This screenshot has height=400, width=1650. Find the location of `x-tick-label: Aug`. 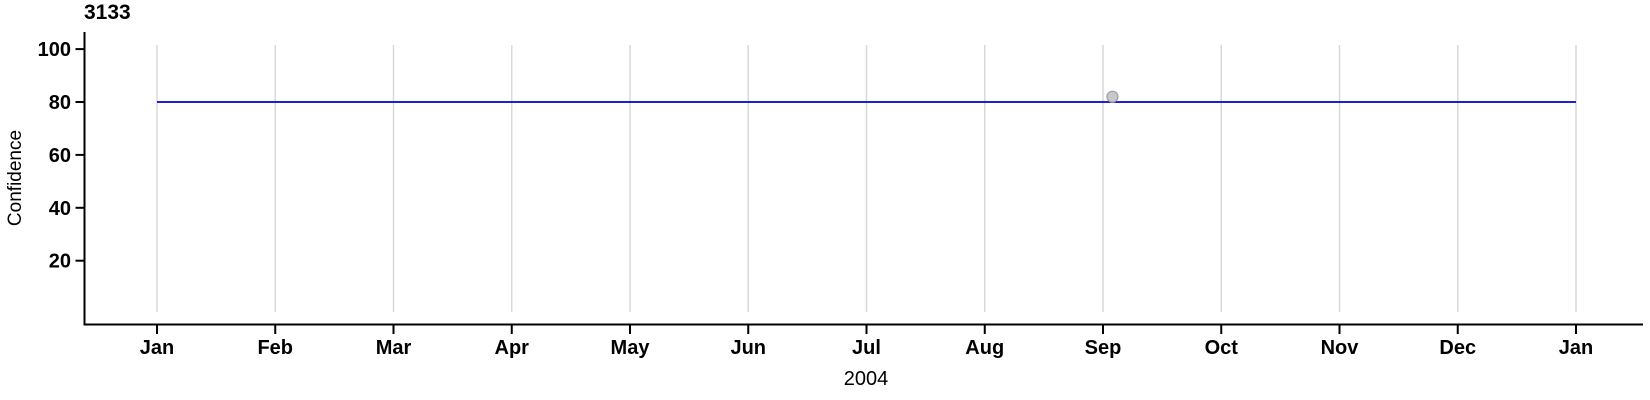

x-tick-label: Aug is located at coordinates (984, 348).